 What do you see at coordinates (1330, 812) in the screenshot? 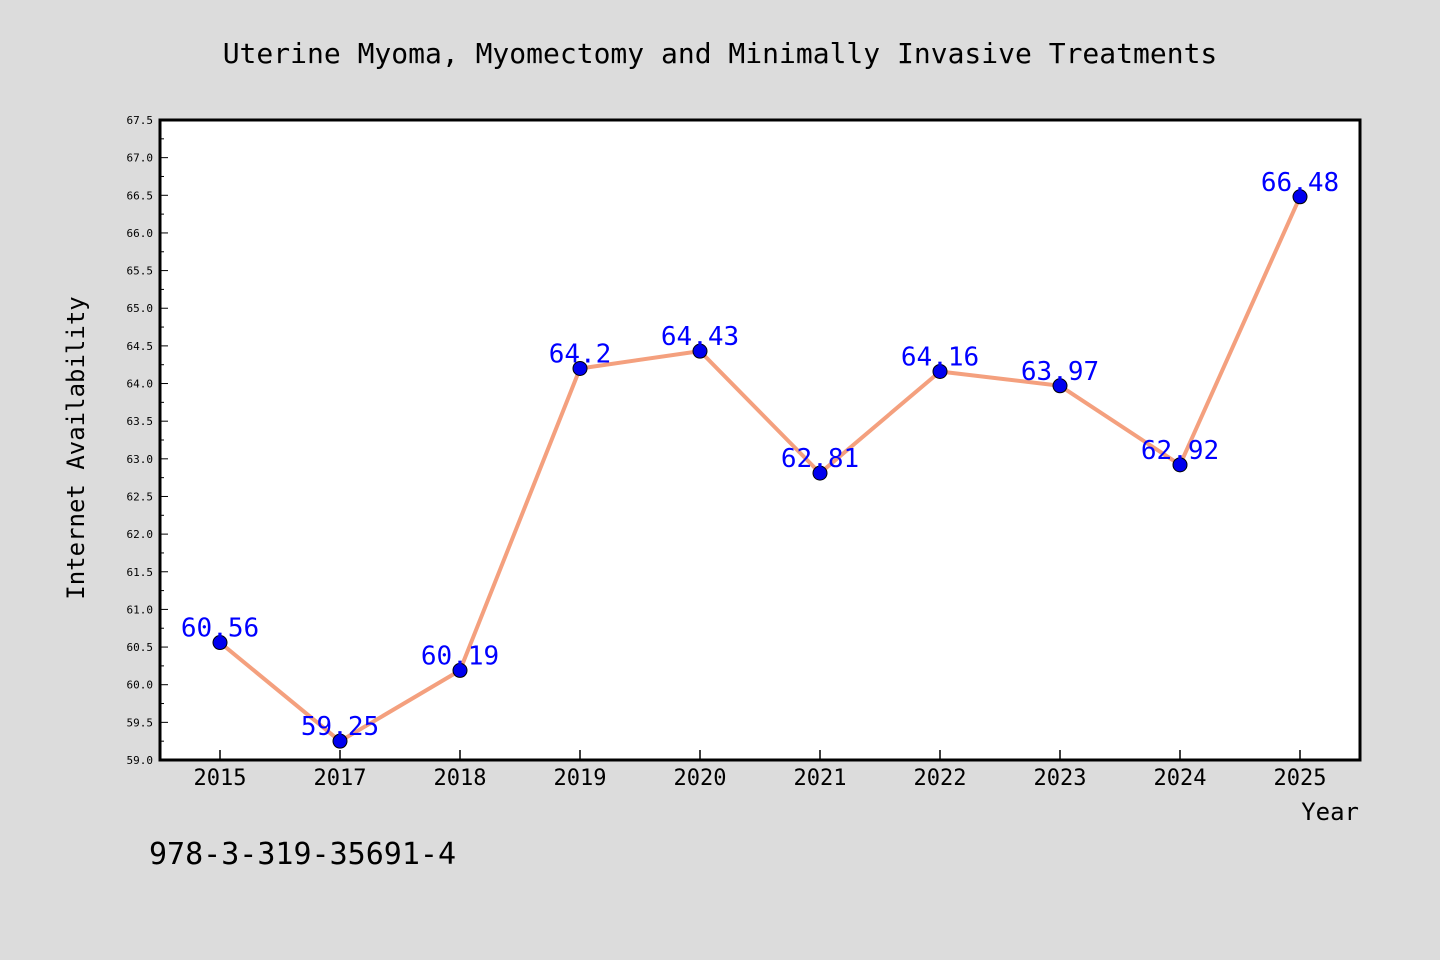
I see `x-axis-title: Year` at bounding box center [1330, 812].